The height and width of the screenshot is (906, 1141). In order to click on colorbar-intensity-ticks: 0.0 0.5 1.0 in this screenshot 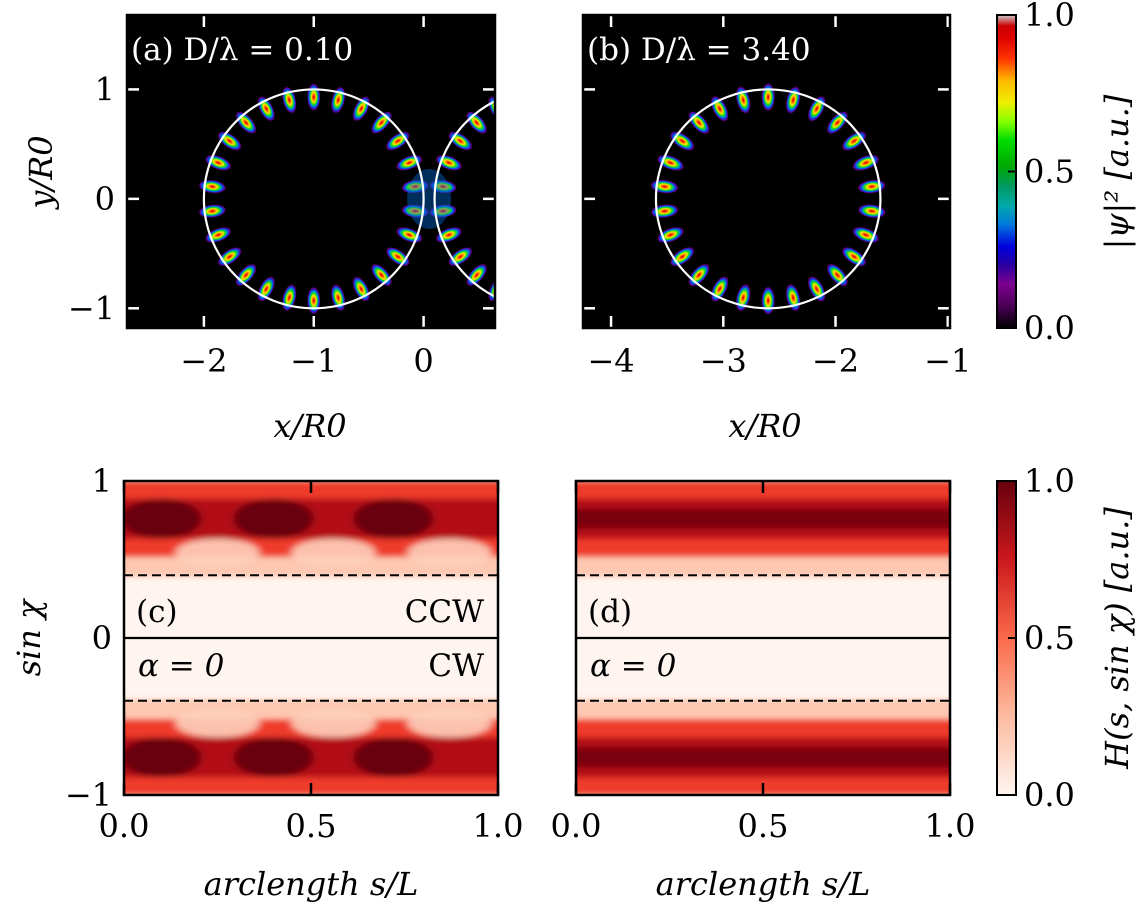, I will do `click(1041, 173)`.